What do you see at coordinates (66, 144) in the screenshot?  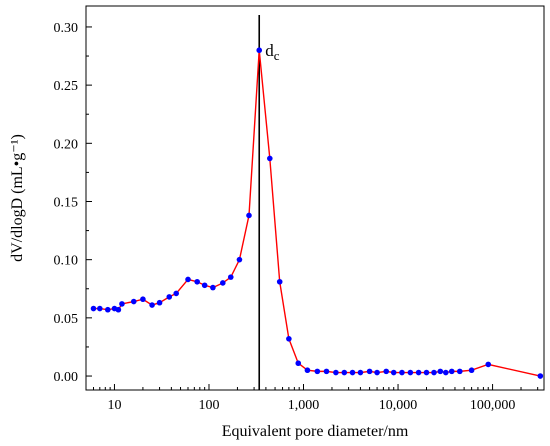 I see `y-tick-label: 0.20` at bounding box center [66, 144].